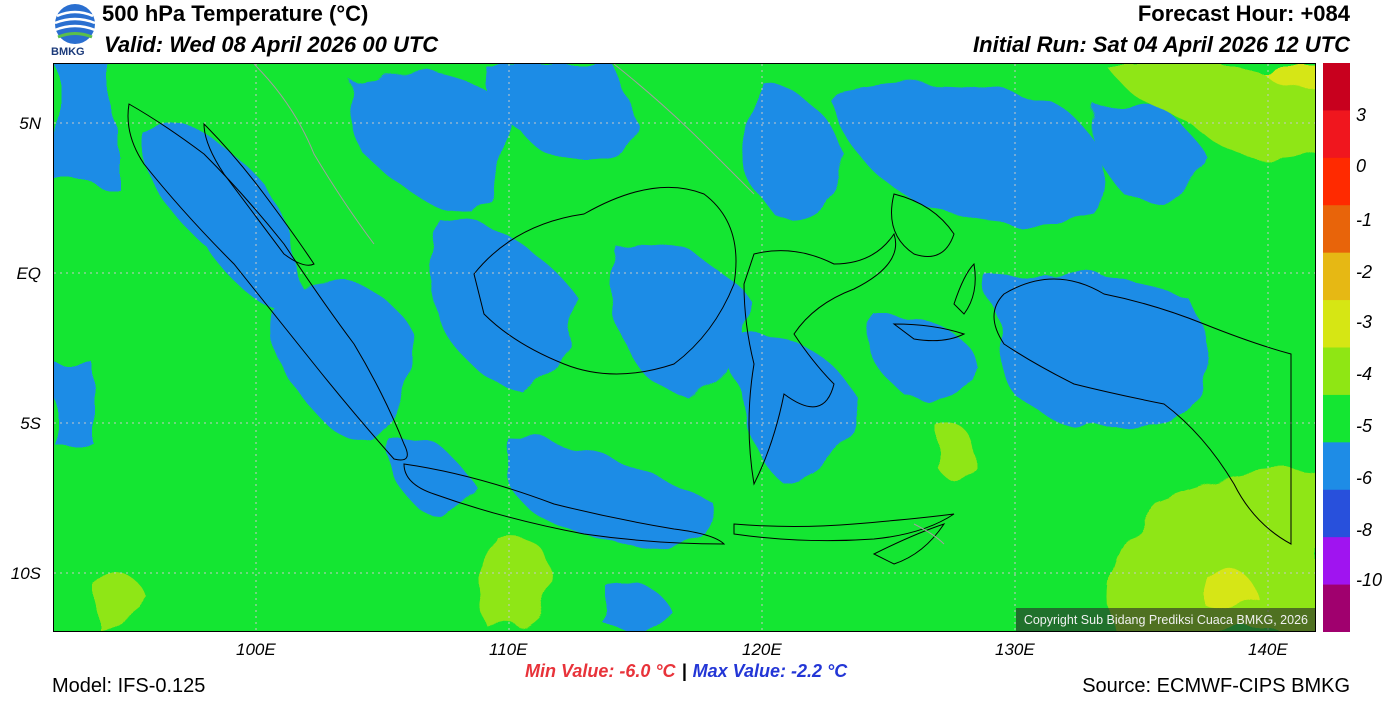 The image size is (1400, 709). Describe the element at coordinates (1364, 478) in the screenshot. I see `colorbar-label: -6` at that location.